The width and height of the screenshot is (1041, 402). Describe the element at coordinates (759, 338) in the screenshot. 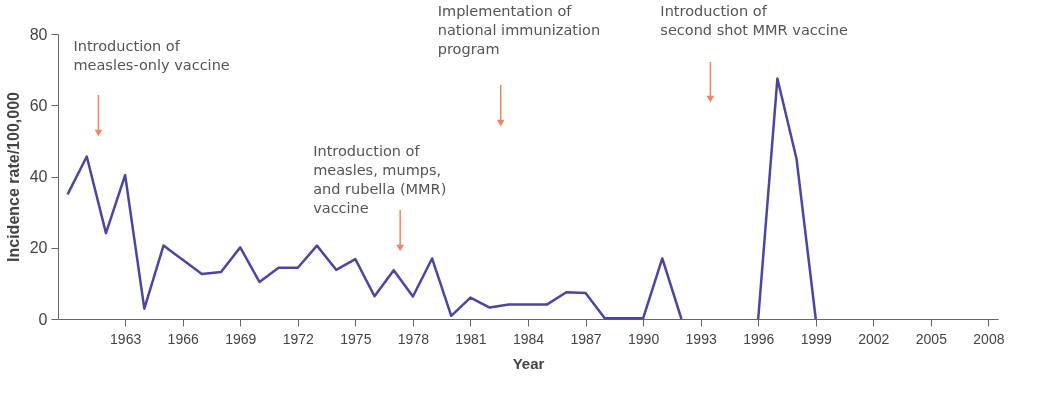

I see `x-tick-label: 1996` at that location.